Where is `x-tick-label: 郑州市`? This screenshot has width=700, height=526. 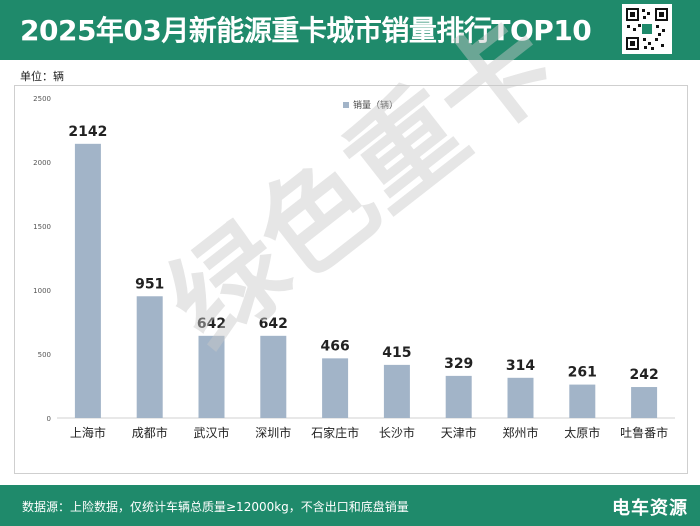 x-tick-label: 郑州市 is located at coordinates (520, 432).